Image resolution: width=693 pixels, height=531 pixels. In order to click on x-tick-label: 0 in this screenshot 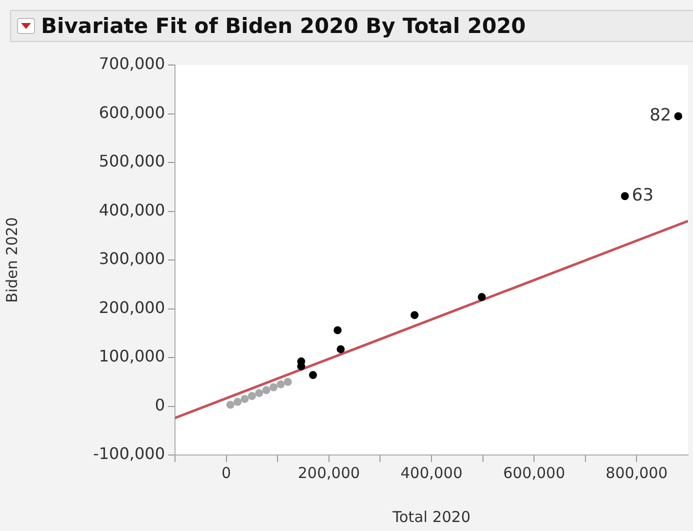, I will do `click(227, 473)`.